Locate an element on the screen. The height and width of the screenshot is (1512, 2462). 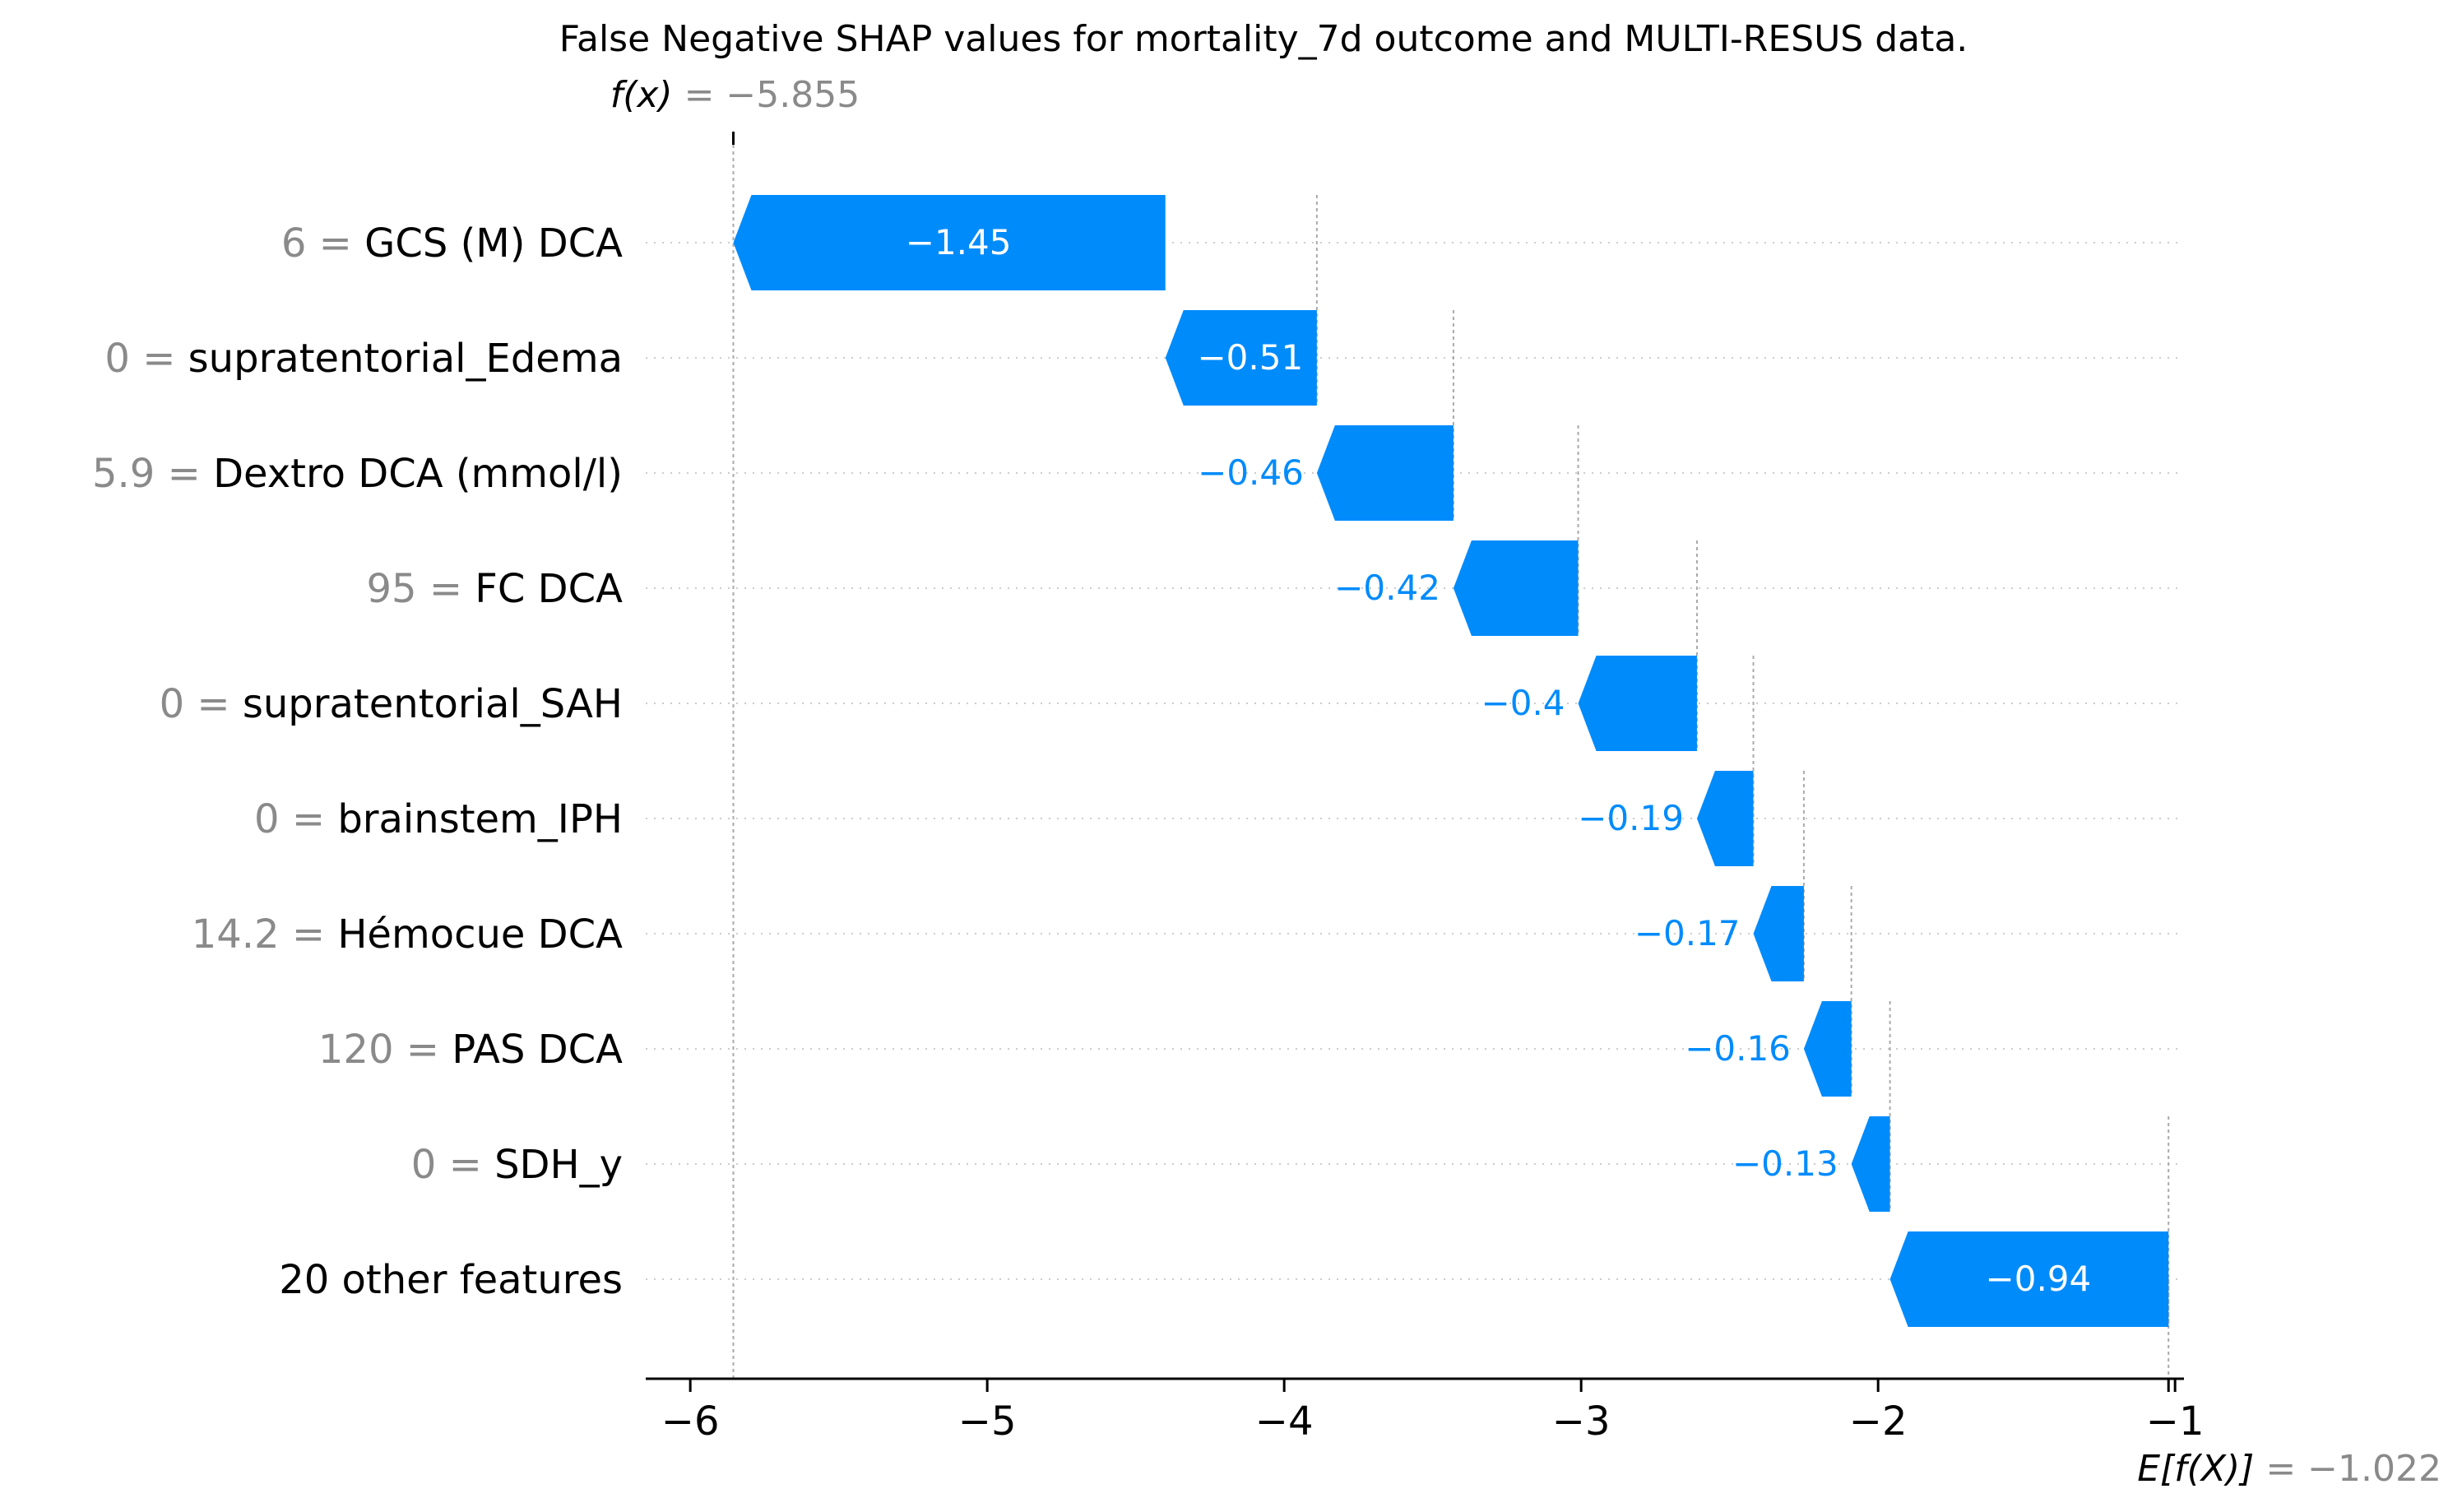
feature-name: supratentorial_Edema is located at coordinates (406, 359).